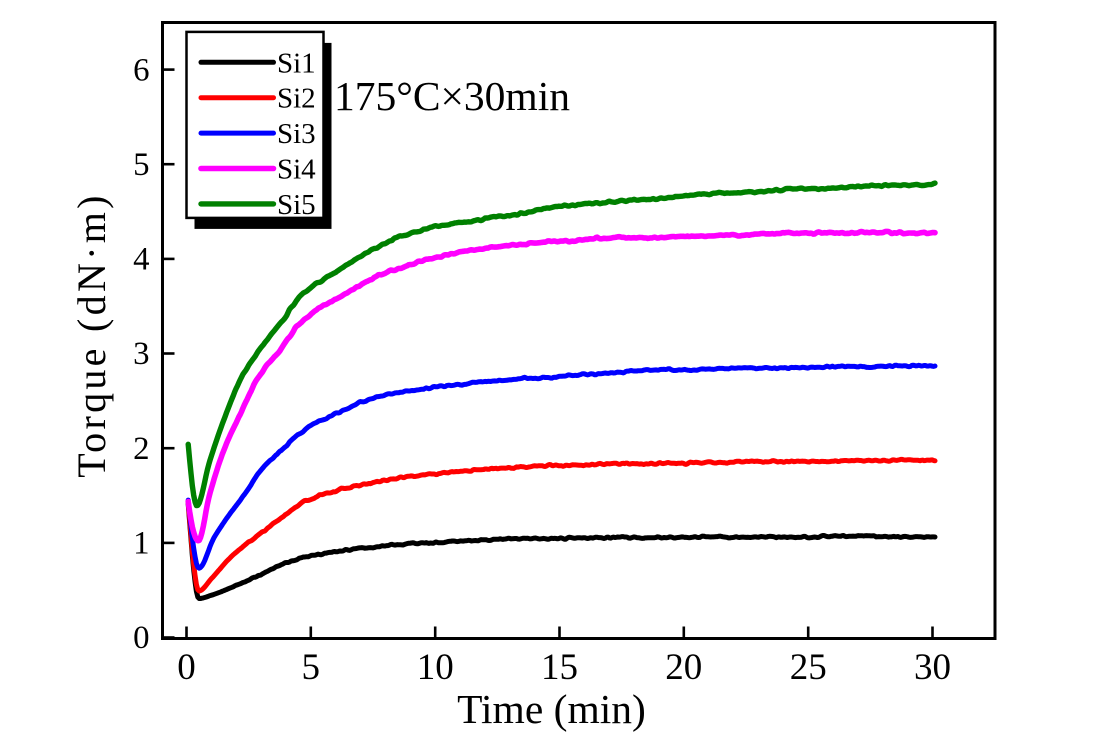 The image size is (1113, 741). Describe the element at coordinates (141, 544) in the screenshot. I see `svg-text: 1` at that location.